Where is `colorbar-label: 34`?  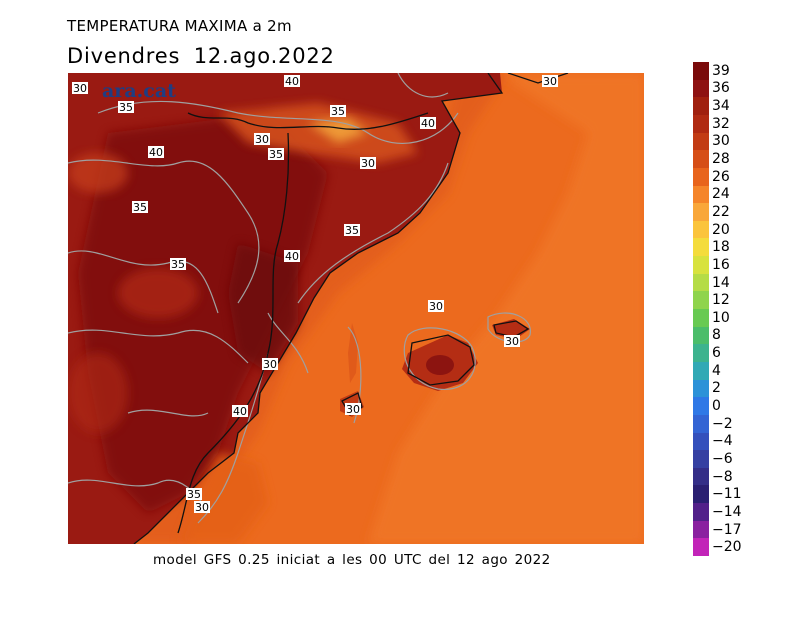
colorbar-label: 34 is located at coordinates (721, 106).